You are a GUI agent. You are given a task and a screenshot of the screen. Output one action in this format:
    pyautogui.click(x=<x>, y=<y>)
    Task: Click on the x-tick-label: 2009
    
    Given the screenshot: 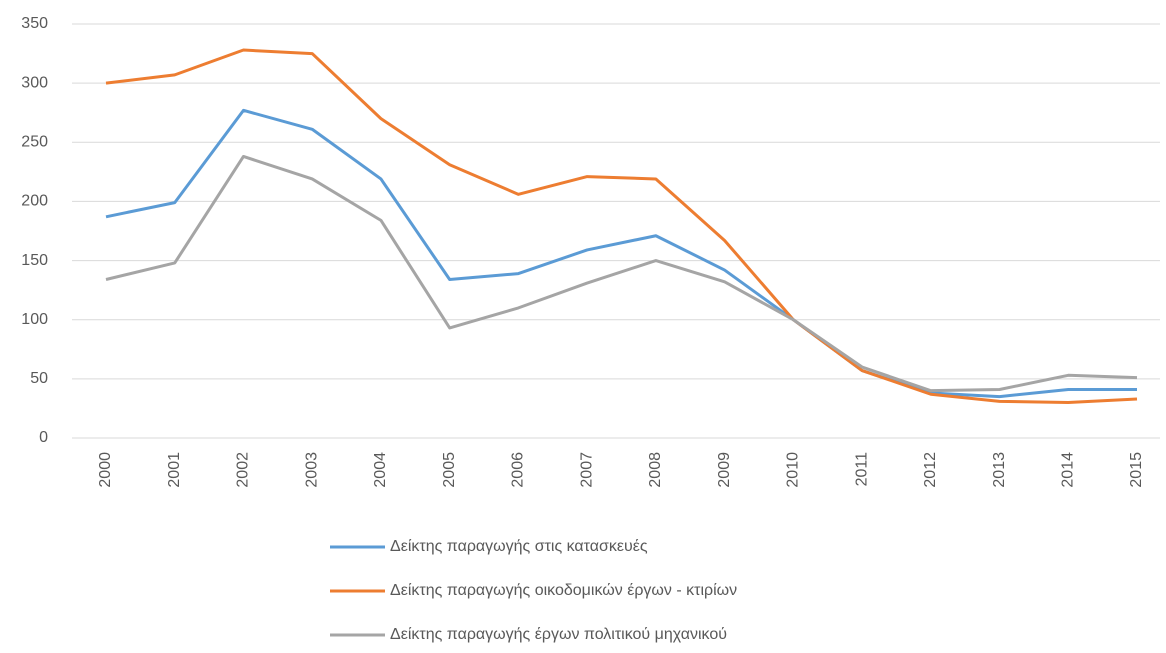 What is the action you would take?
    pyautogui.click(x=724, y=470)
    